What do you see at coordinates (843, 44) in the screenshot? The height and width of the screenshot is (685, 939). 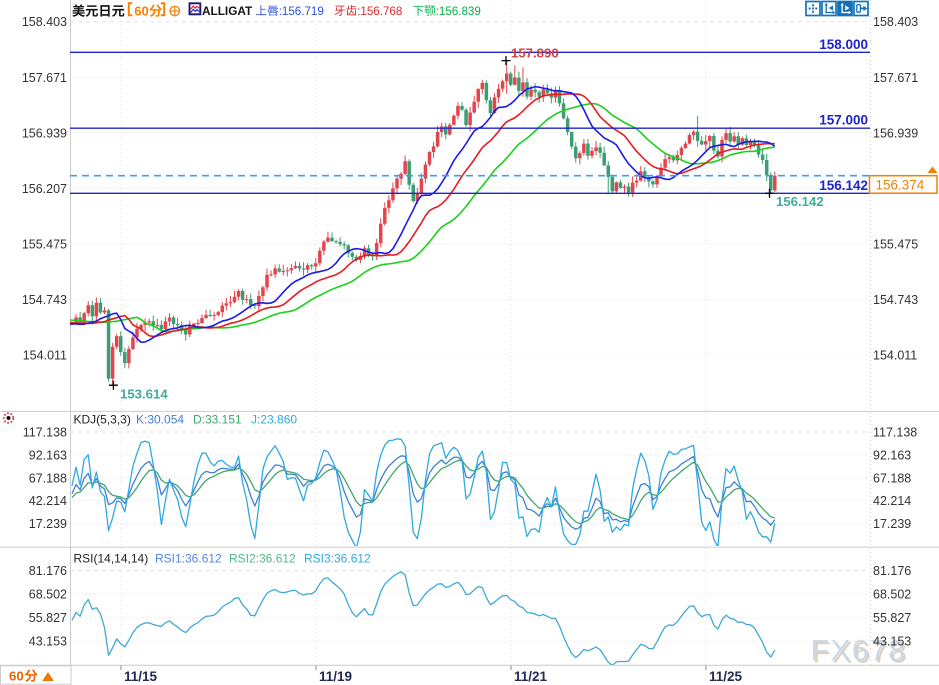 I see `svg-text: 158.000` at bounding box center [843, 44].